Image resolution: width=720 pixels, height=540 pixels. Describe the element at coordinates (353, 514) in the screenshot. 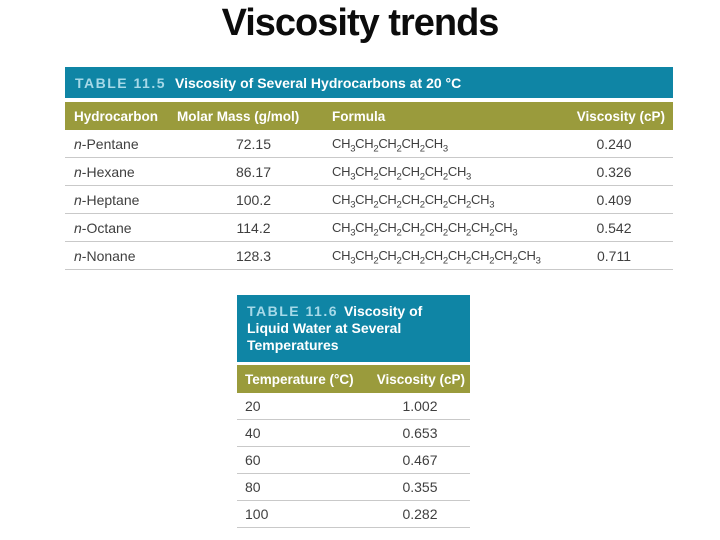

I see `table-row: 100 0.282` at that location.